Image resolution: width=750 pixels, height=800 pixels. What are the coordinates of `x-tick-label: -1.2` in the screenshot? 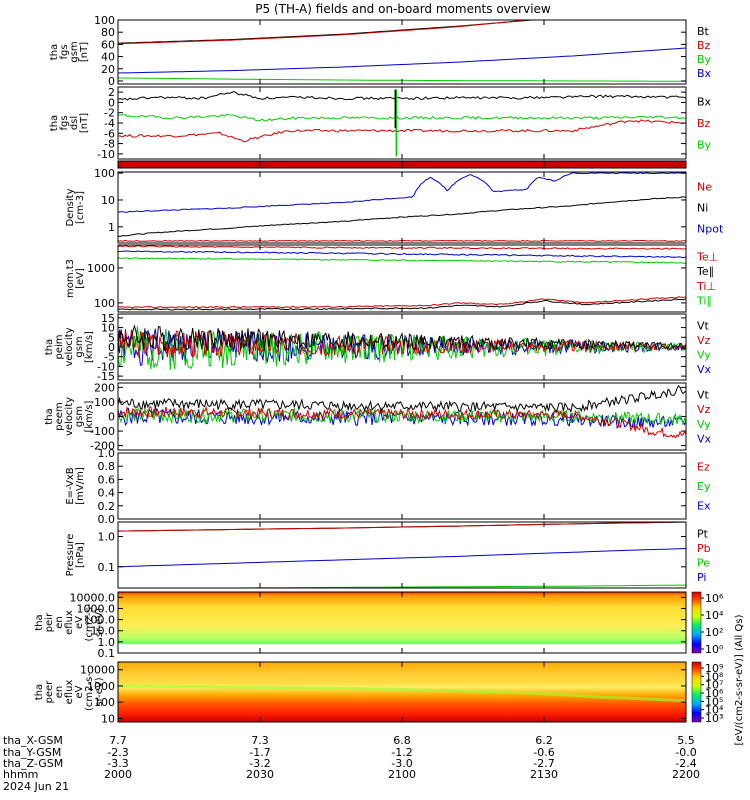 It's located at (401, 752).